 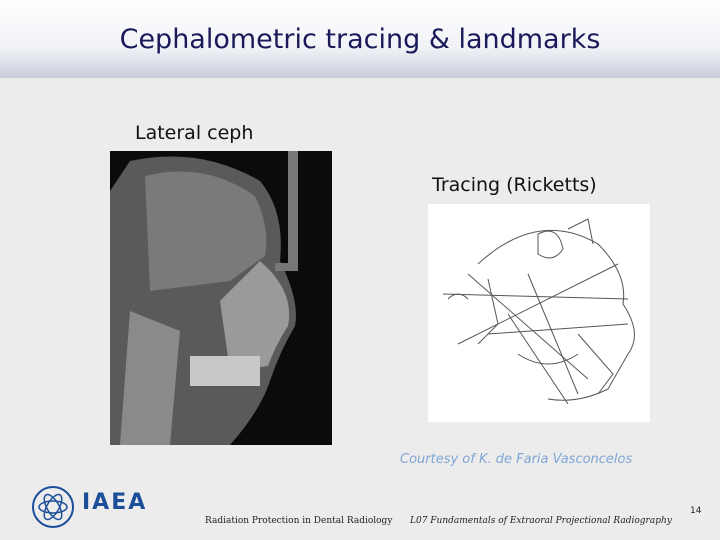 I want to click on page-number: 14, so click(x=696, y=511).